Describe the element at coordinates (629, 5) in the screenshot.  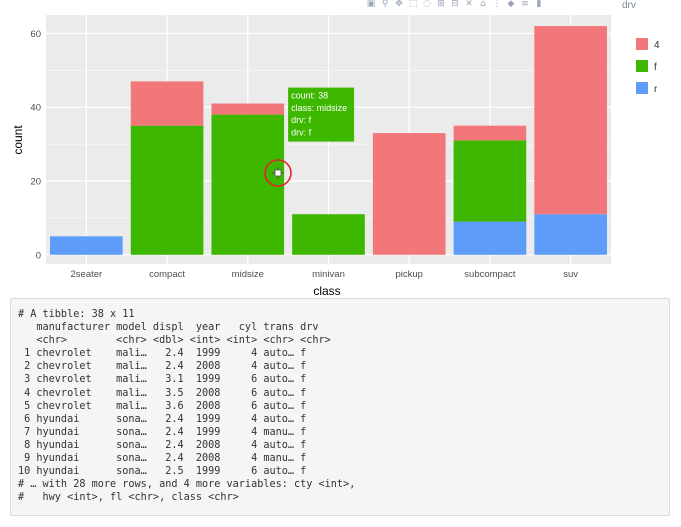
I see `legend-title-fragment: drv` at that location.